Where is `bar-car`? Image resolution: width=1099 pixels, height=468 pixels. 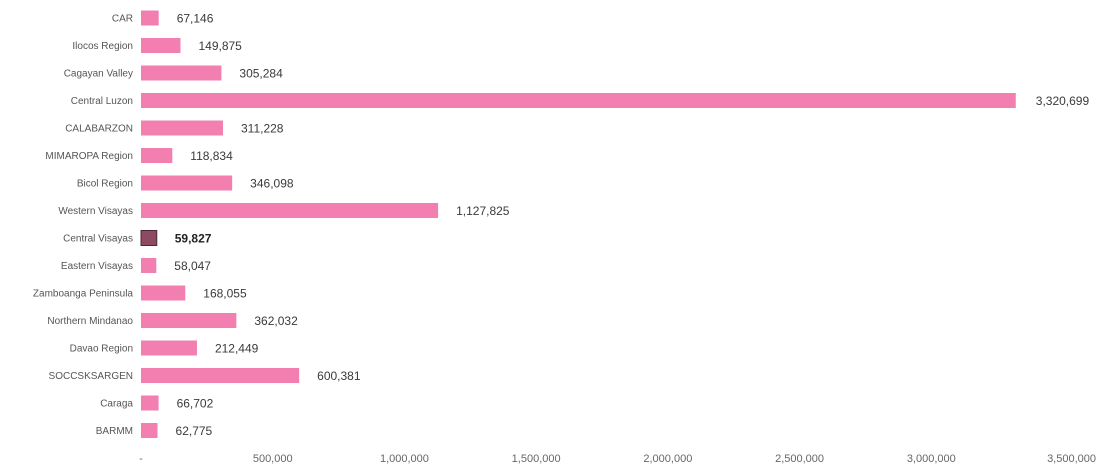
bar-car is located at coordinates (150, 18).